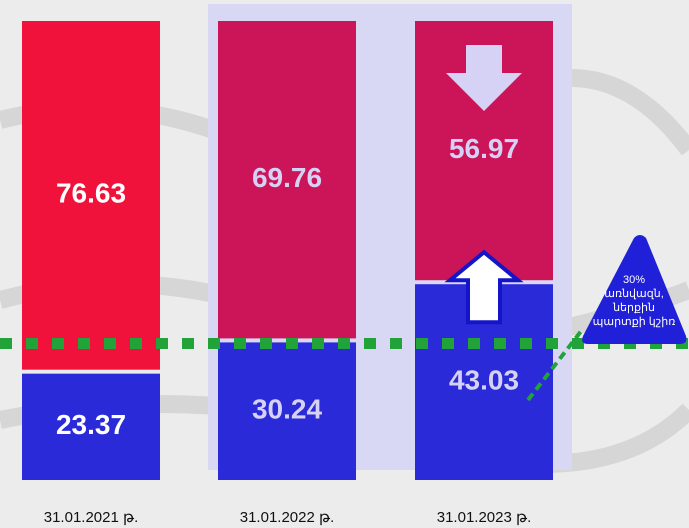  What do you see at coordinates (633, 308) in the screenshot?
I see `annotation-text: ներքին` at bounding box center [633, 308].